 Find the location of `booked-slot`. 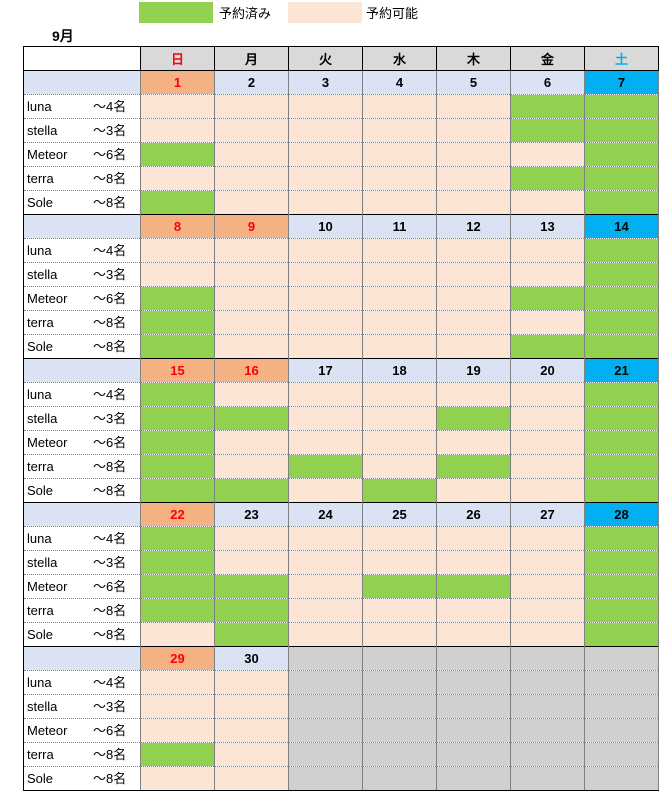

booked-slot is located at coordinates (621, 130).